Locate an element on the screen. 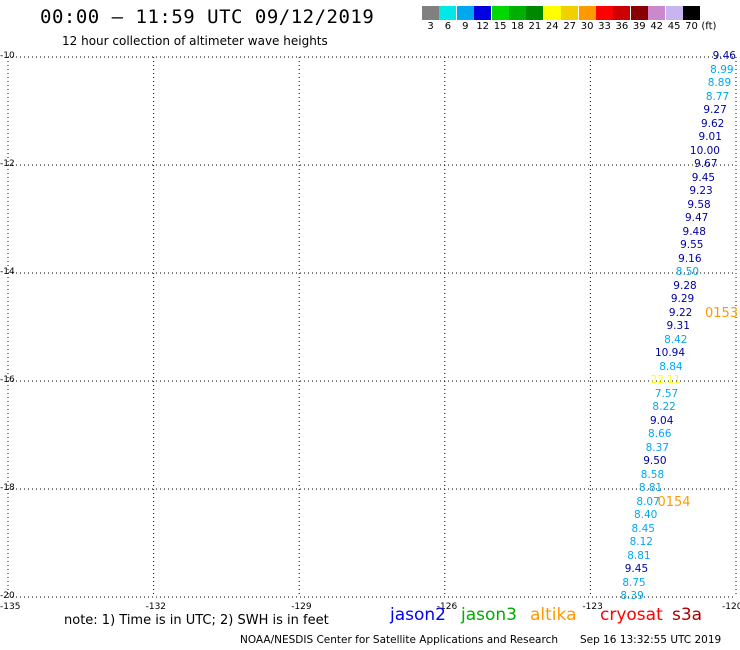 Image resolution: width=740 pixels, height=650 pixels. wave-height-value: 22.11 is located at coordinates (665, 380).